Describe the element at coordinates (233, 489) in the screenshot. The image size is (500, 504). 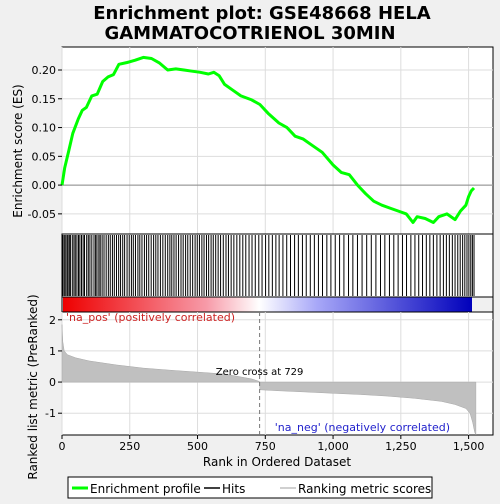
I see `legend-hits-label: Hits` at that location.